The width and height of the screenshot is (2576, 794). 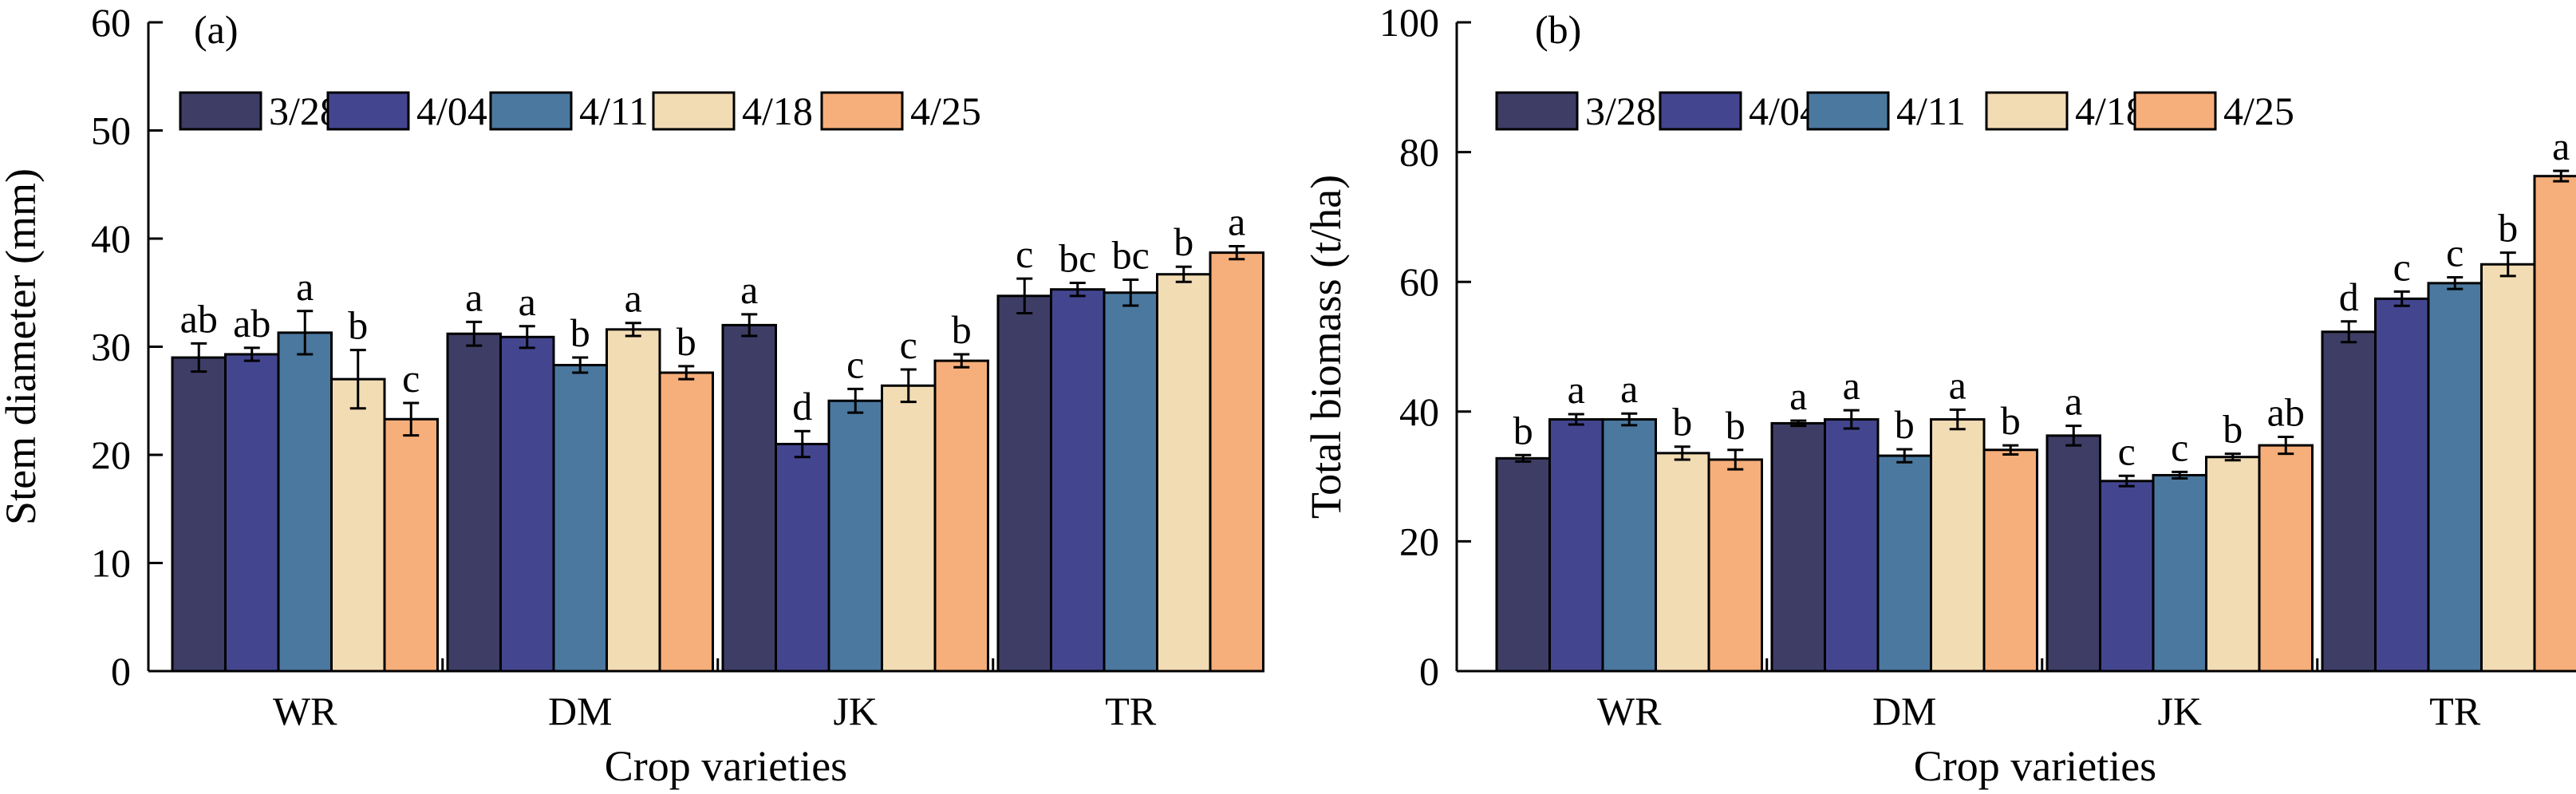 What do you see at coordinates (1078, 258) in the screenshot?
I see `significance-label: bc` at bounding box center [1078, 258].